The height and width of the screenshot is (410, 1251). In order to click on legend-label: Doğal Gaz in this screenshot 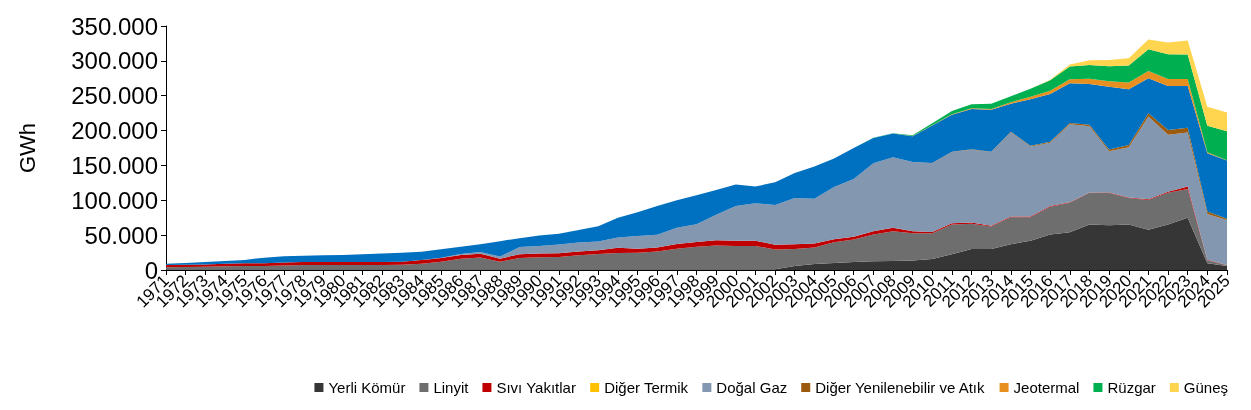, I will do `click(752, 387)`.